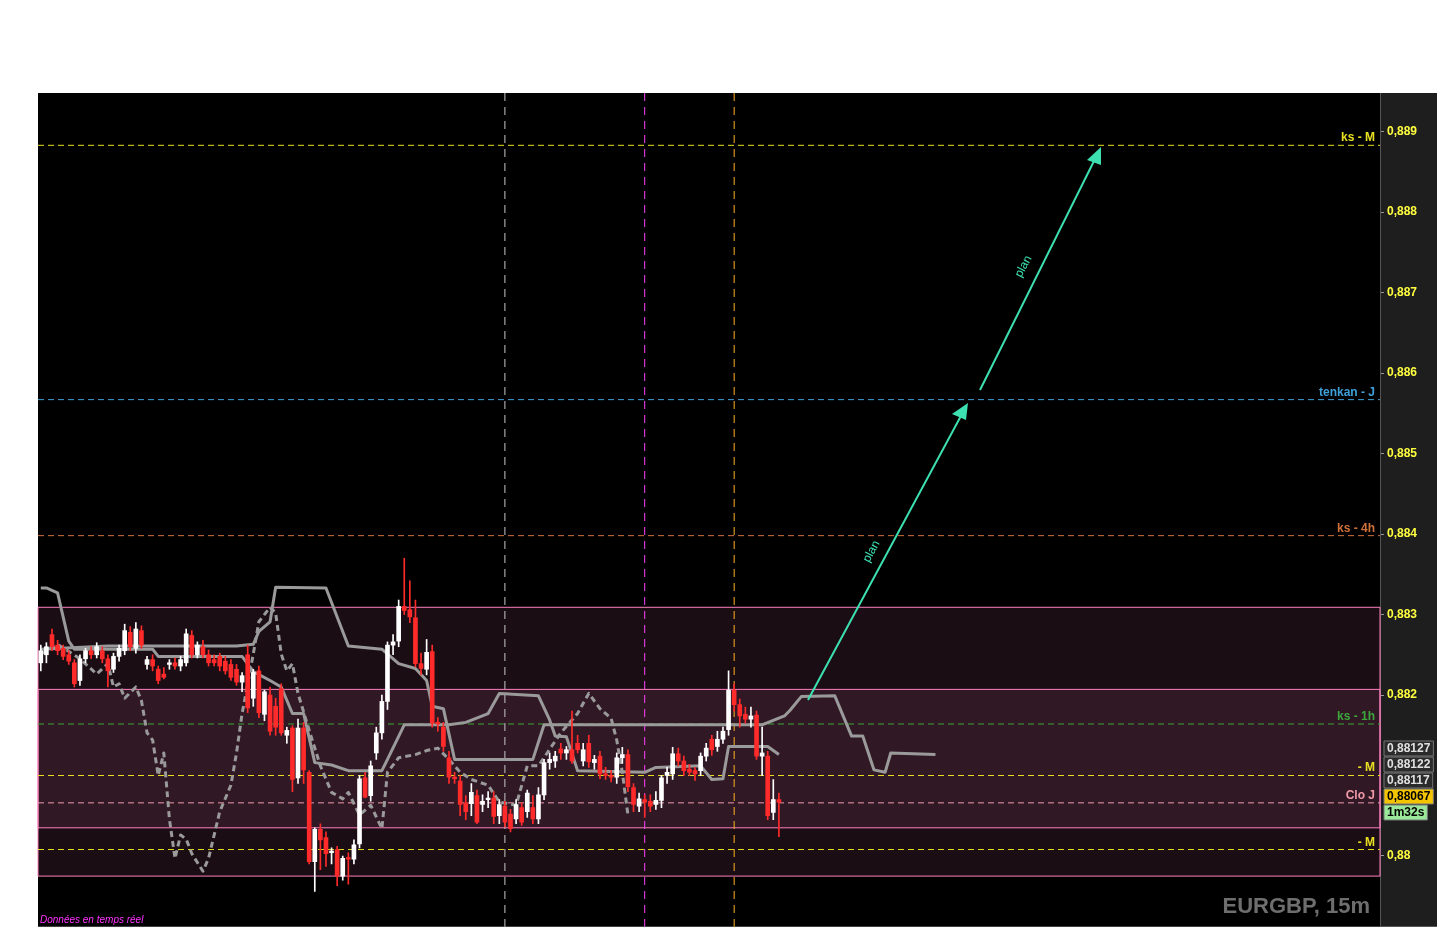  What do you see at coordinates (1296, 905) in the screenshot?
I see `text: EURGBP, 15m` at bounding box center [1296, 905].